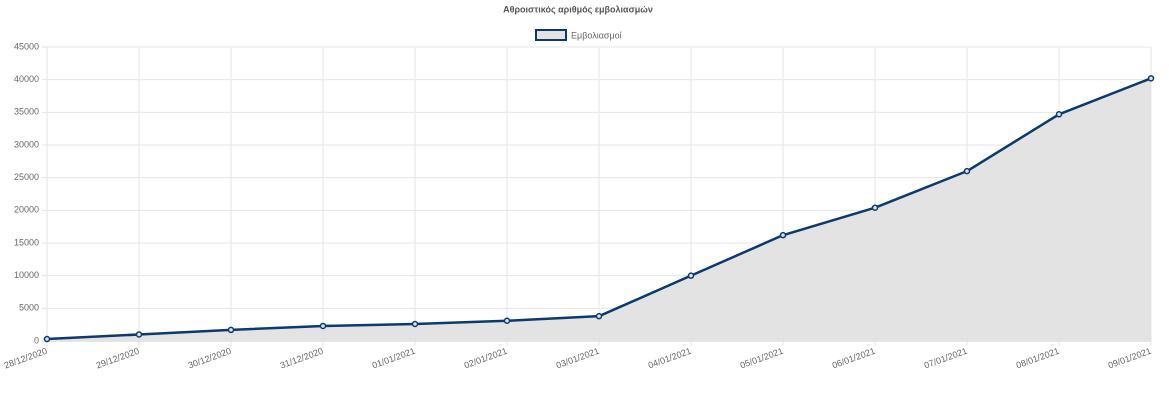 The width and height of the screenshot is (1169, 408). What do you see at coordinates (26, 112) in the screenshot?
I see `y-tick-label: 35000` at bounding box center [26, 112].